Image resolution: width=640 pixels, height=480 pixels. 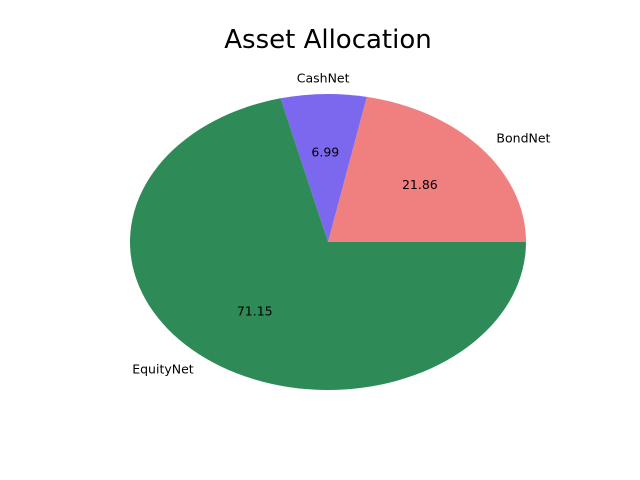 I want to click on slice-label-equitynet: EquityNet, so click(x=163, y=369).